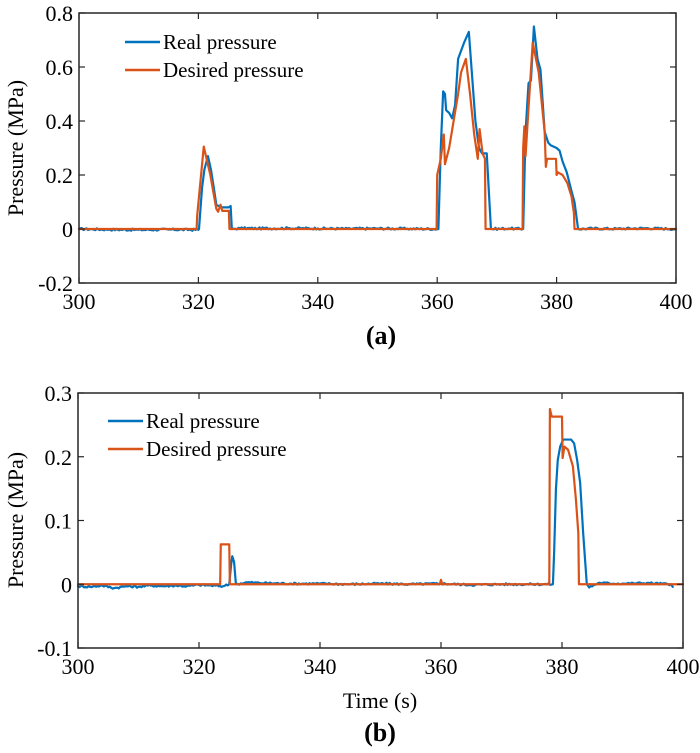  I want to click on y-tick-label-a: 0.4, so click(60, 121).